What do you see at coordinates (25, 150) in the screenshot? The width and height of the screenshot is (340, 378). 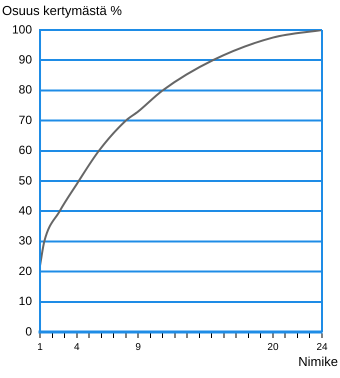 I see `y-tick-label: 60` at bounding box center [25, 150].